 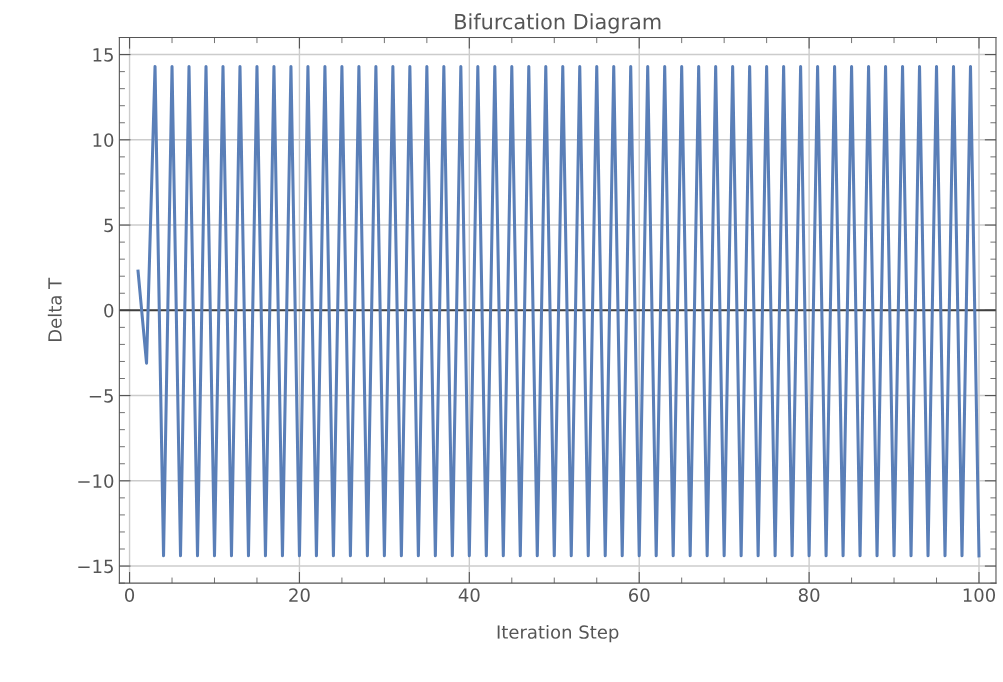 What do you see at coordinates (809, 595) in the screenshot?
I see `x-tick-label: 80` at bounding box center [809, 595].